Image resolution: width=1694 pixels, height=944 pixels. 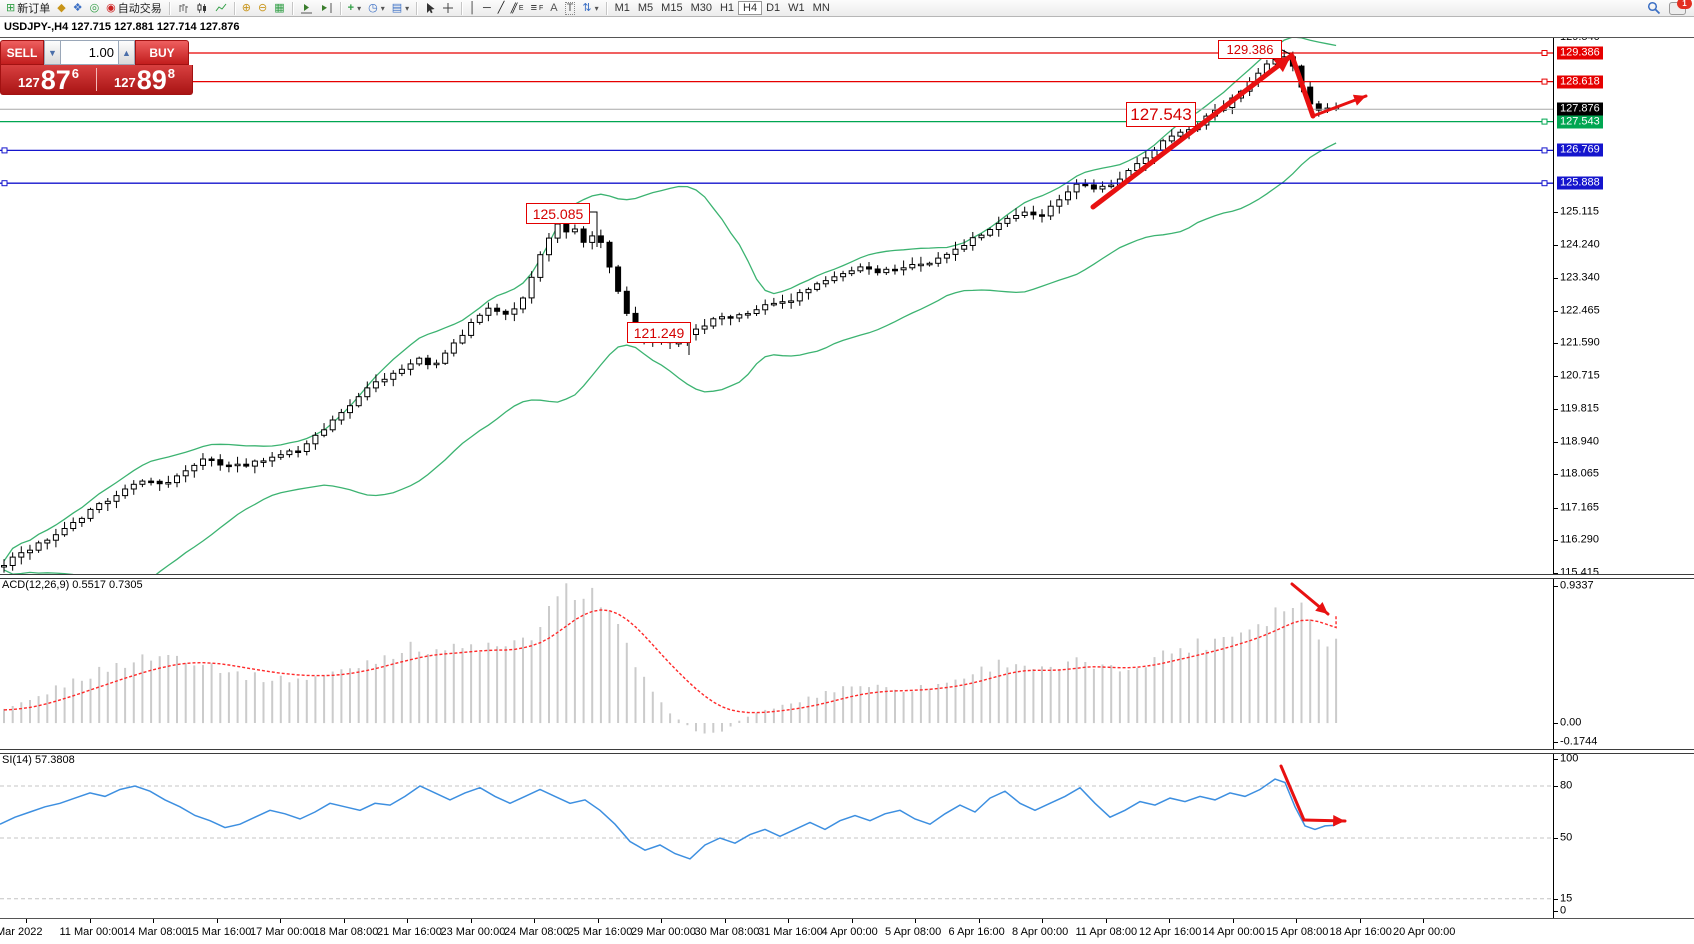 I want to click on fibonacci-button: ≡ F, so click(x=537, y=8).